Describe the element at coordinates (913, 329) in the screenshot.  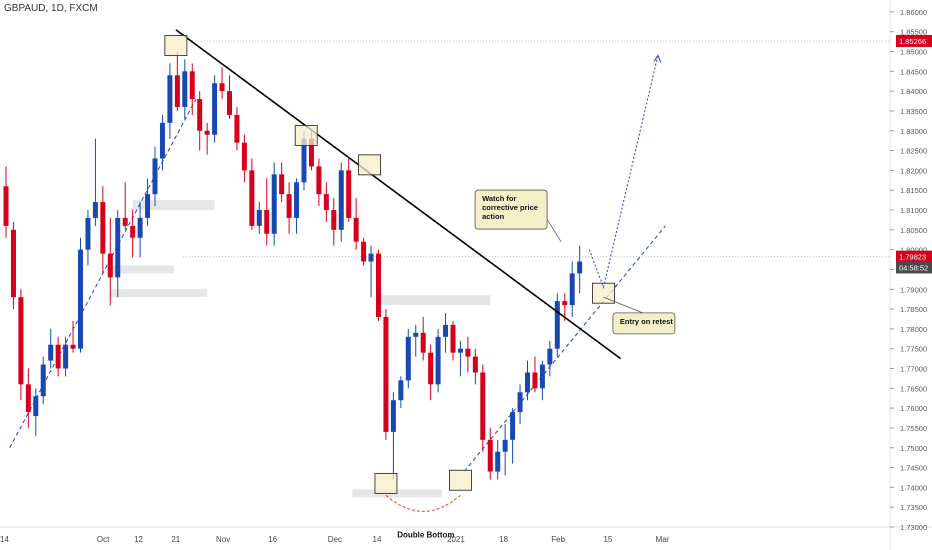
I see `y-tick-label: 1.78000` at that location.